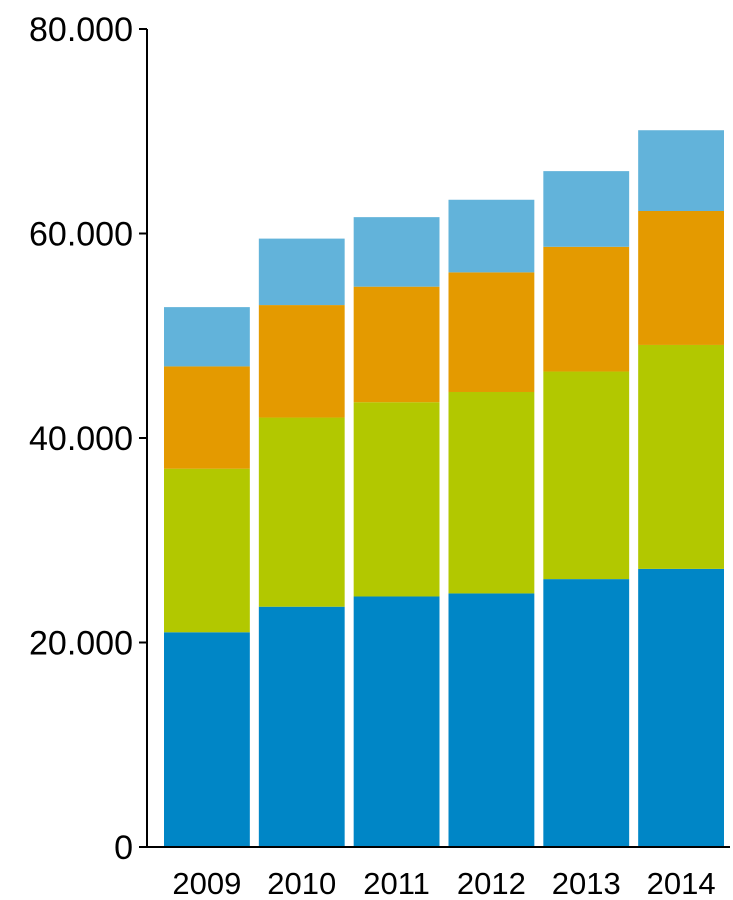 This screenshot has width=733, height=900. Describe the element at coordinates (491, 883) in the screenshot. I see `x-tick-label: 2012` at that location.